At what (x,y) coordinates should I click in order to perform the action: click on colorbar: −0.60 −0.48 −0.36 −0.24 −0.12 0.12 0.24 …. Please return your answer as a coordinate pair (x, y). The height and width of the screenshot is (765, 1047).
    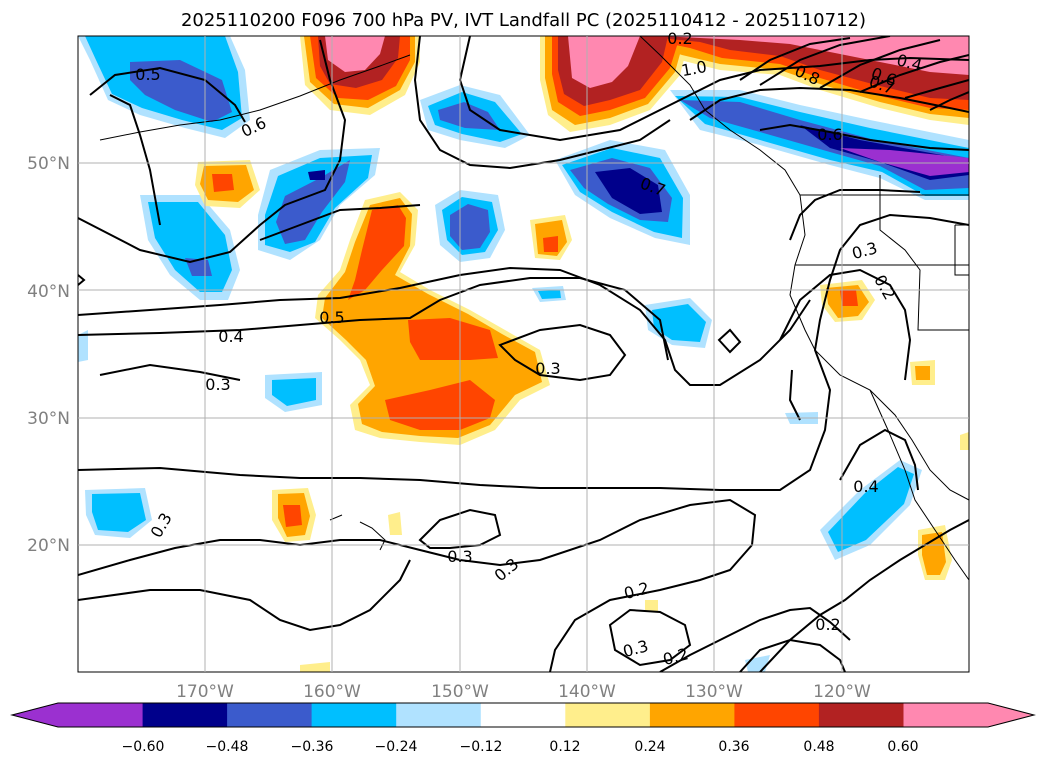
    Looking at the image, I should click on (523, 728).